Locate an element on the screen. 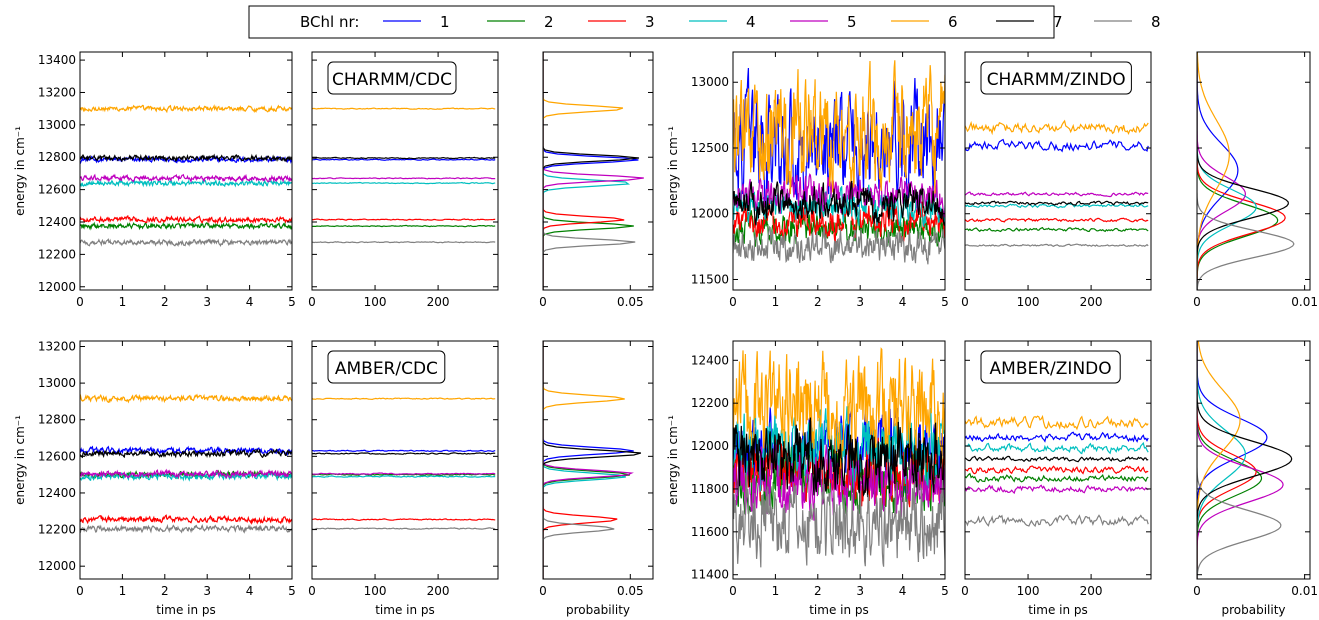  method-label: CHARMM/CDC is located at coordinates (392, 78).